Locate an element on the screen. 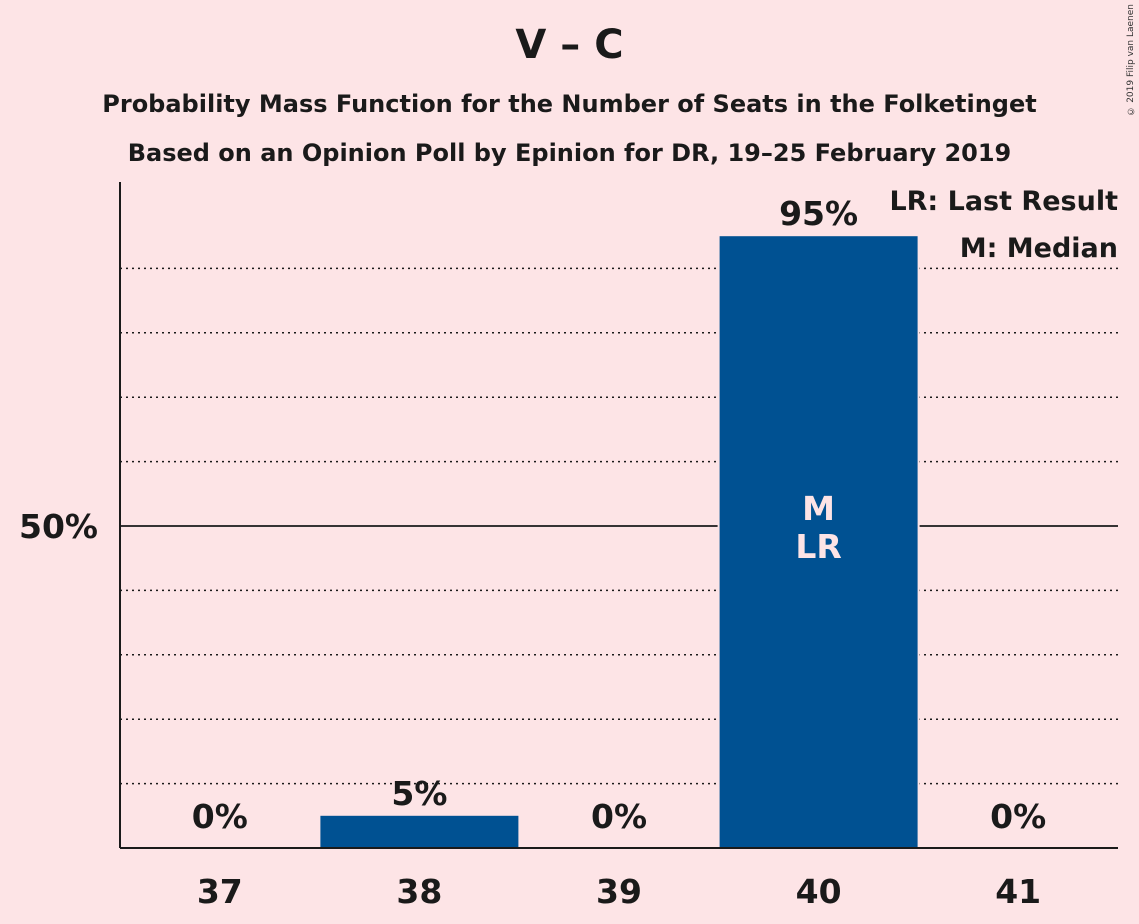  legend-median: M: Median is located at coordinates (1039, 248).